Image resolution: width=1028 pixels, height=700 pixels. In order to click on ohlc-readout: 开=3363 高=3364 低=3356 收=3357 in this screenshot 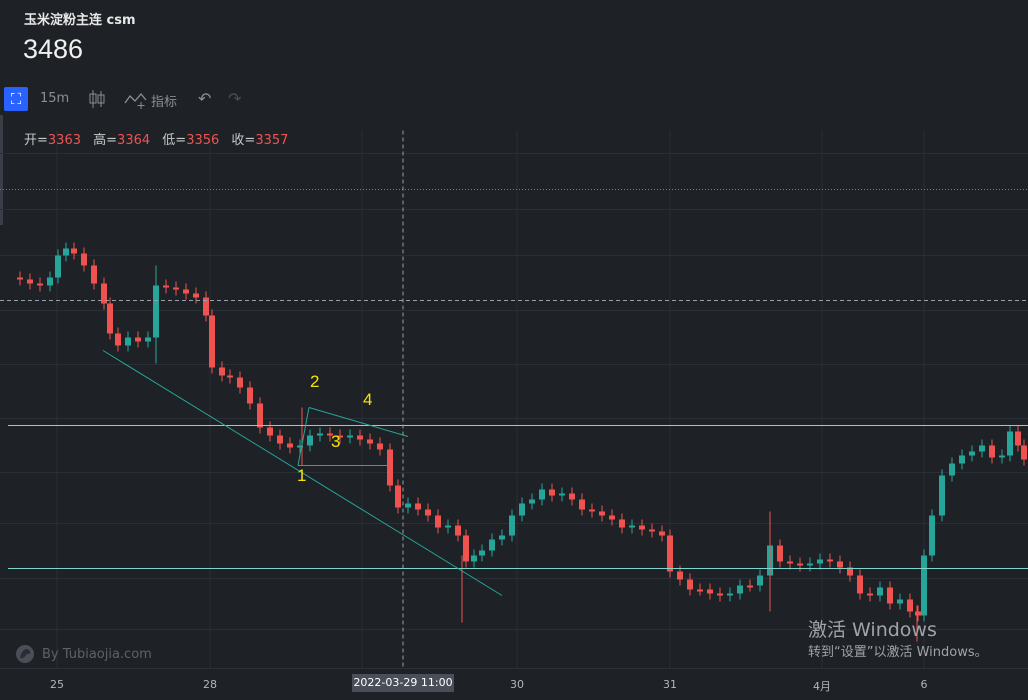, I will do `click(160, 138)`.